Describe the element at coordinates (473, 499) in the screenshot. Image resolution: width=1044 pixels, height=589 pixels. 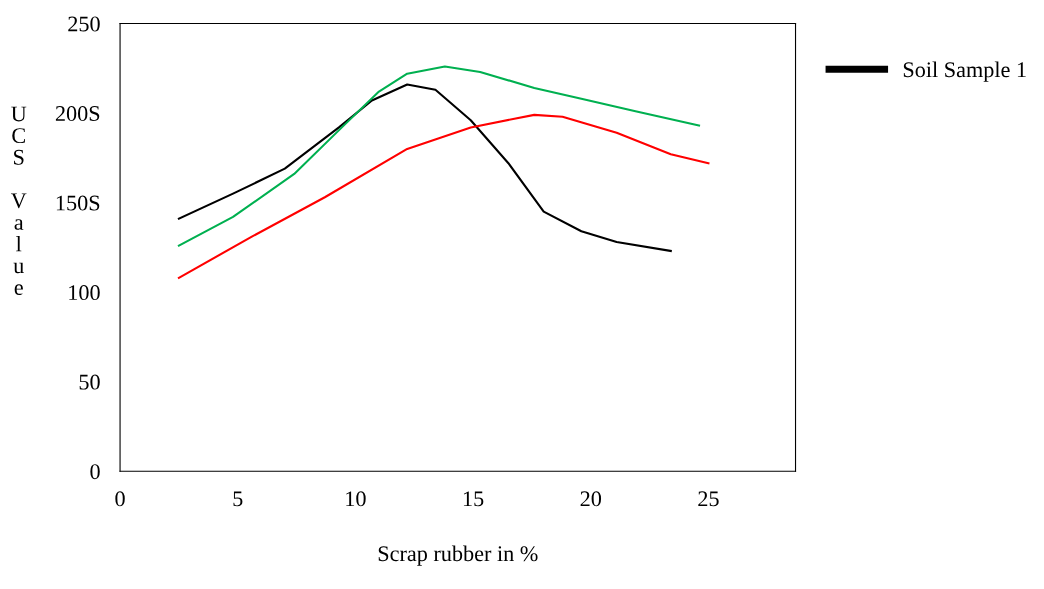
I see `x-tick-label: 15` at that location.